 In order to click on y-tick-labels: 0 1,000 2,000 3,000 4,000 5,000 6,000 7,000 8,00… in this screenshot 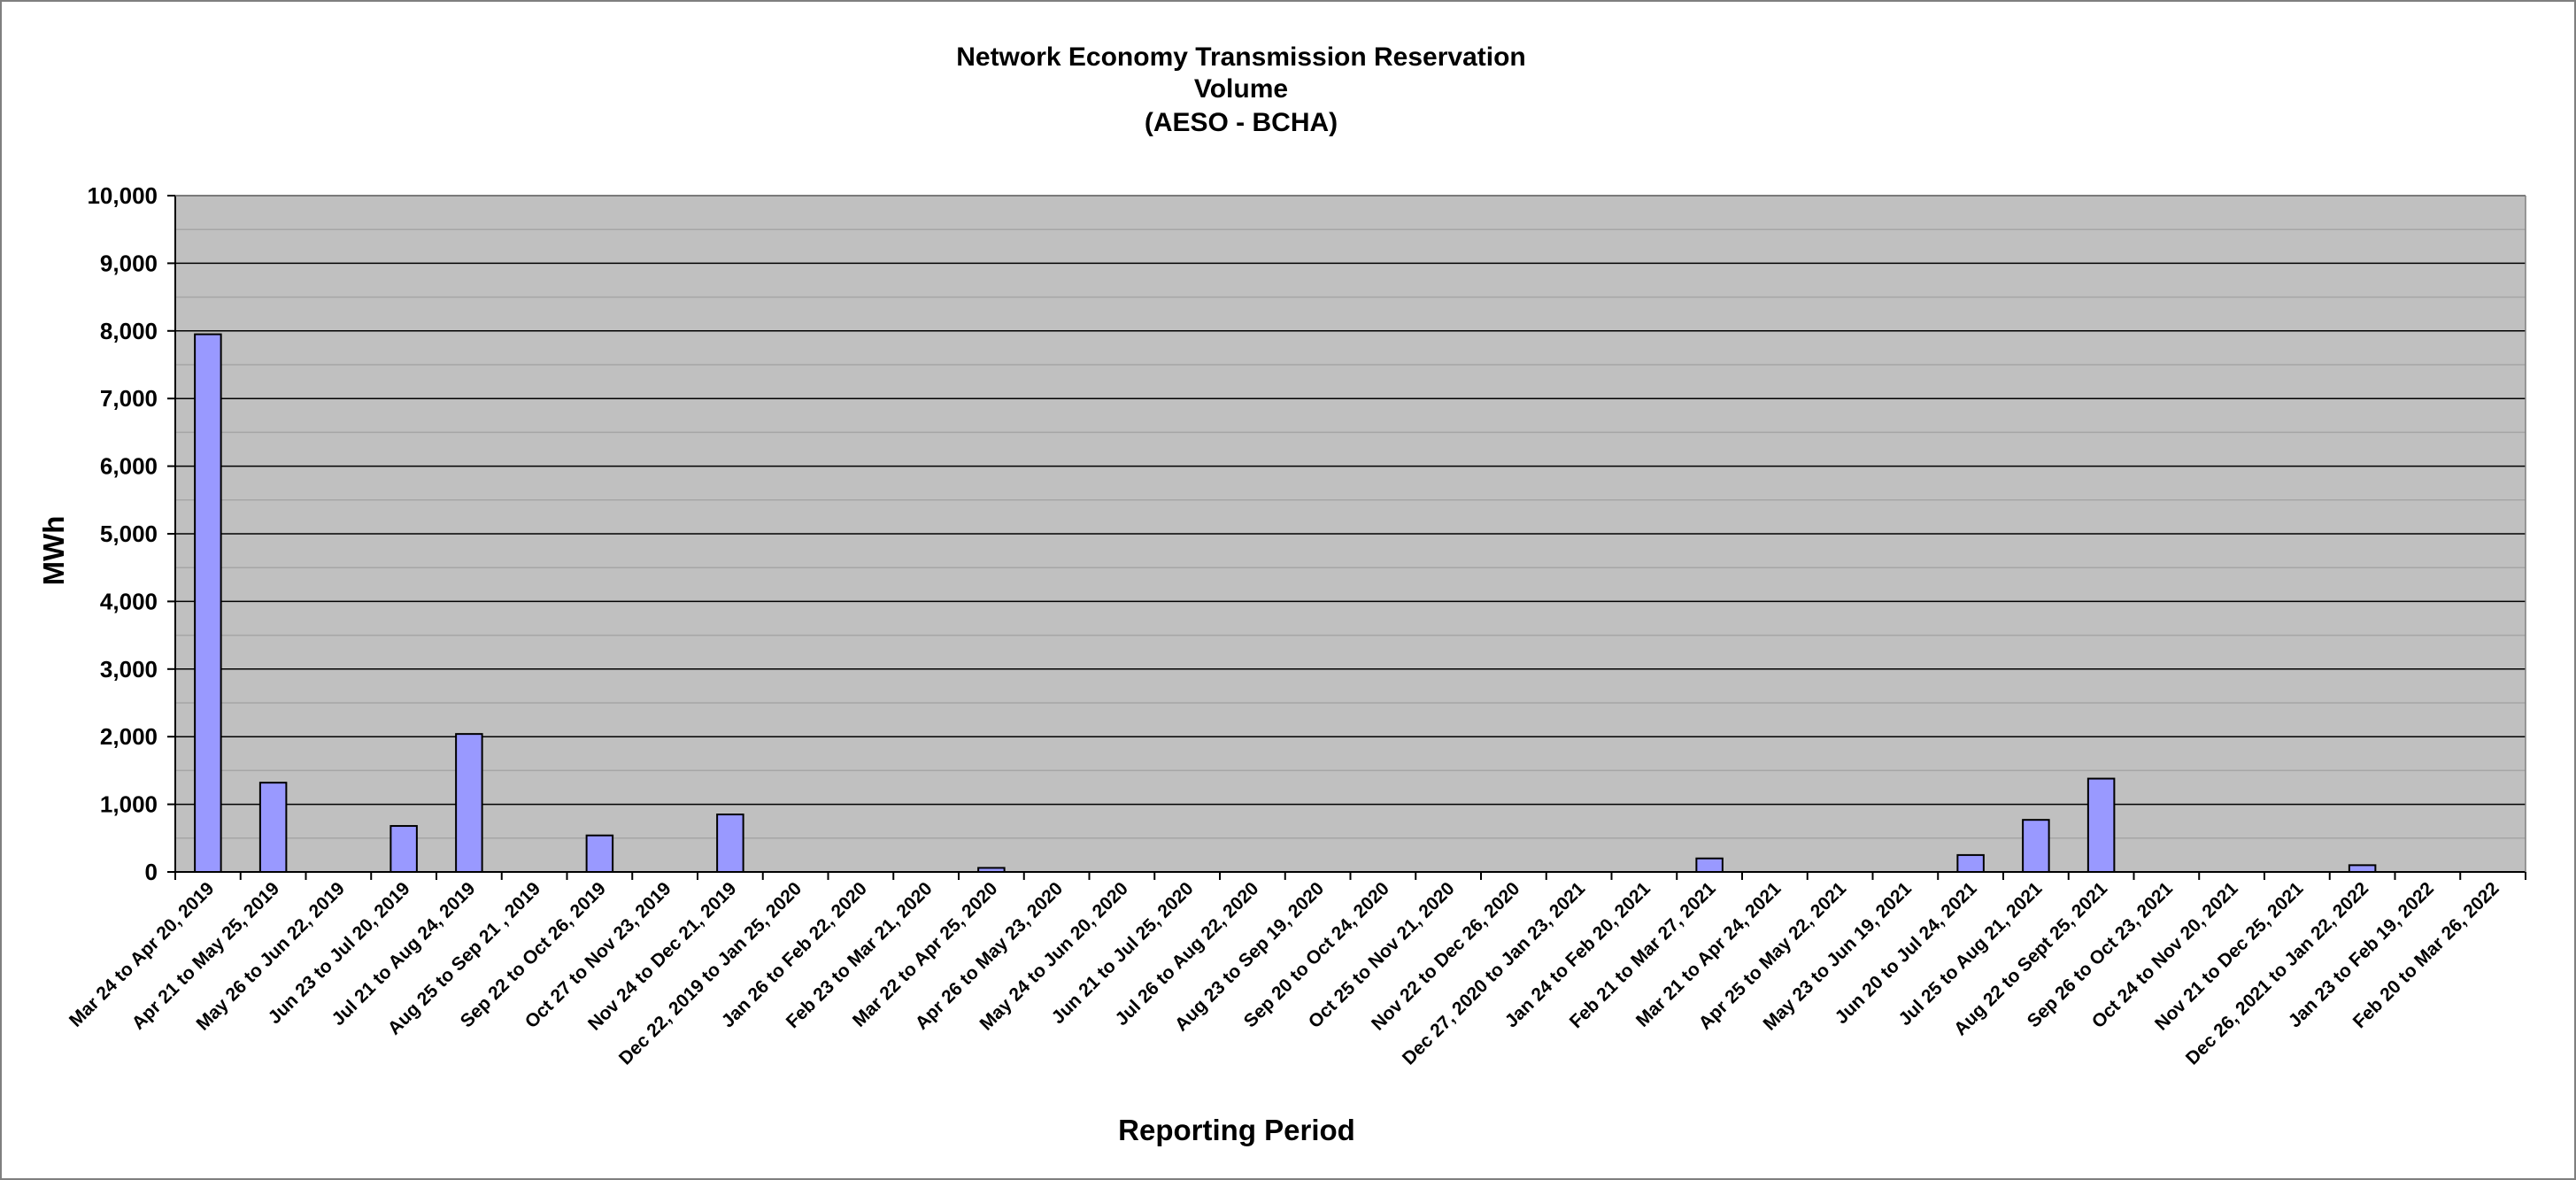, I will do `click(122, 533)`.